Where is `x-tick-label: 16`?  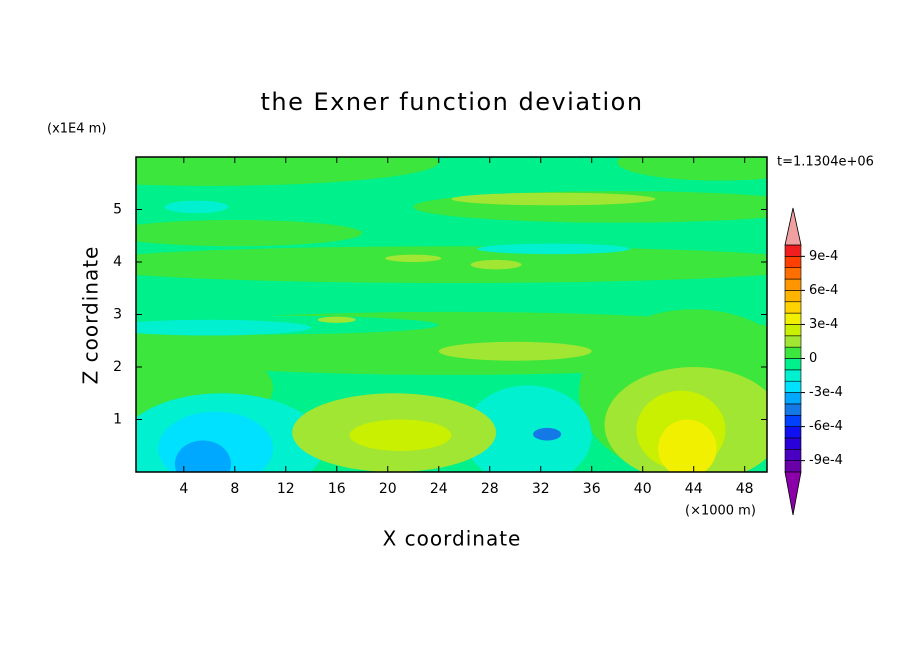 x-tick-label: 16 is located at coordinates (337, 489).